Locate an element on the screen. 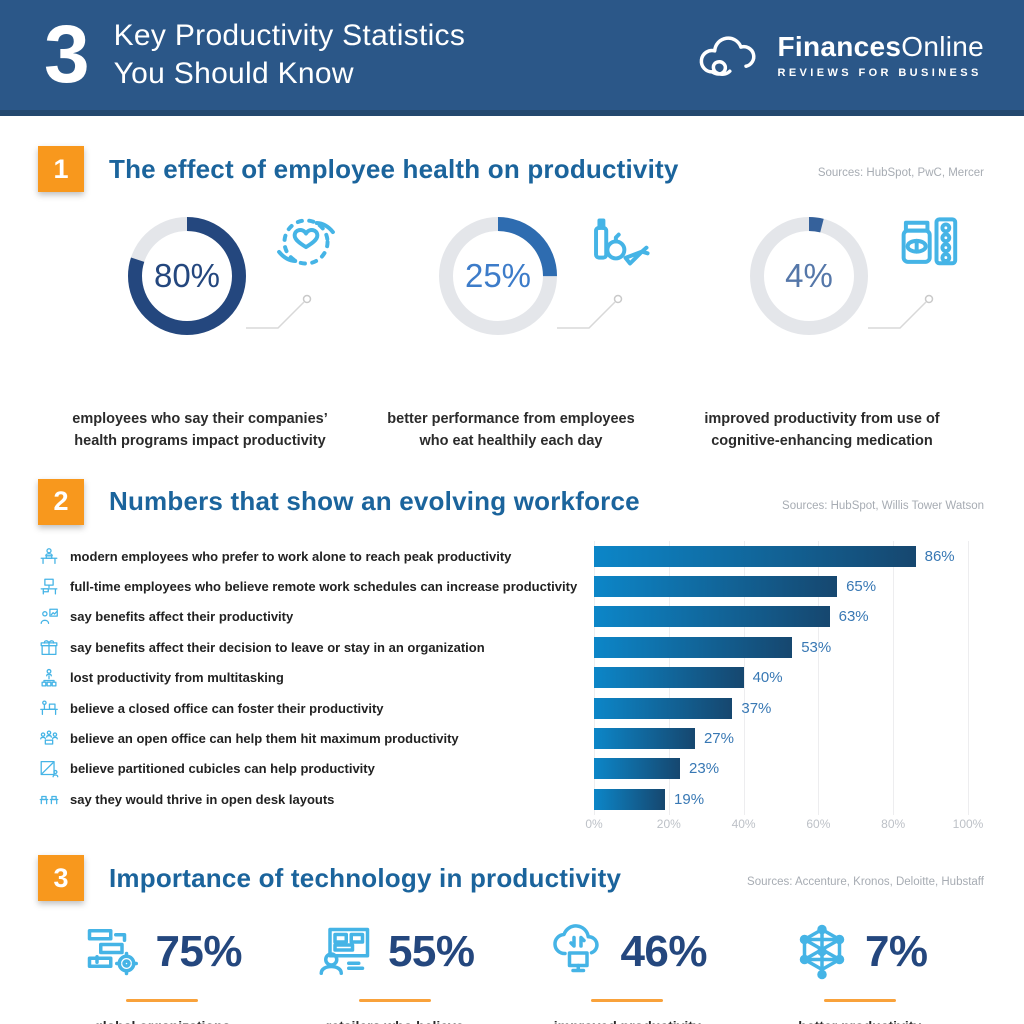 The height and width of the screenshot is (1024, 1024). donut-value: 4% is located at coordinates (809, 275).